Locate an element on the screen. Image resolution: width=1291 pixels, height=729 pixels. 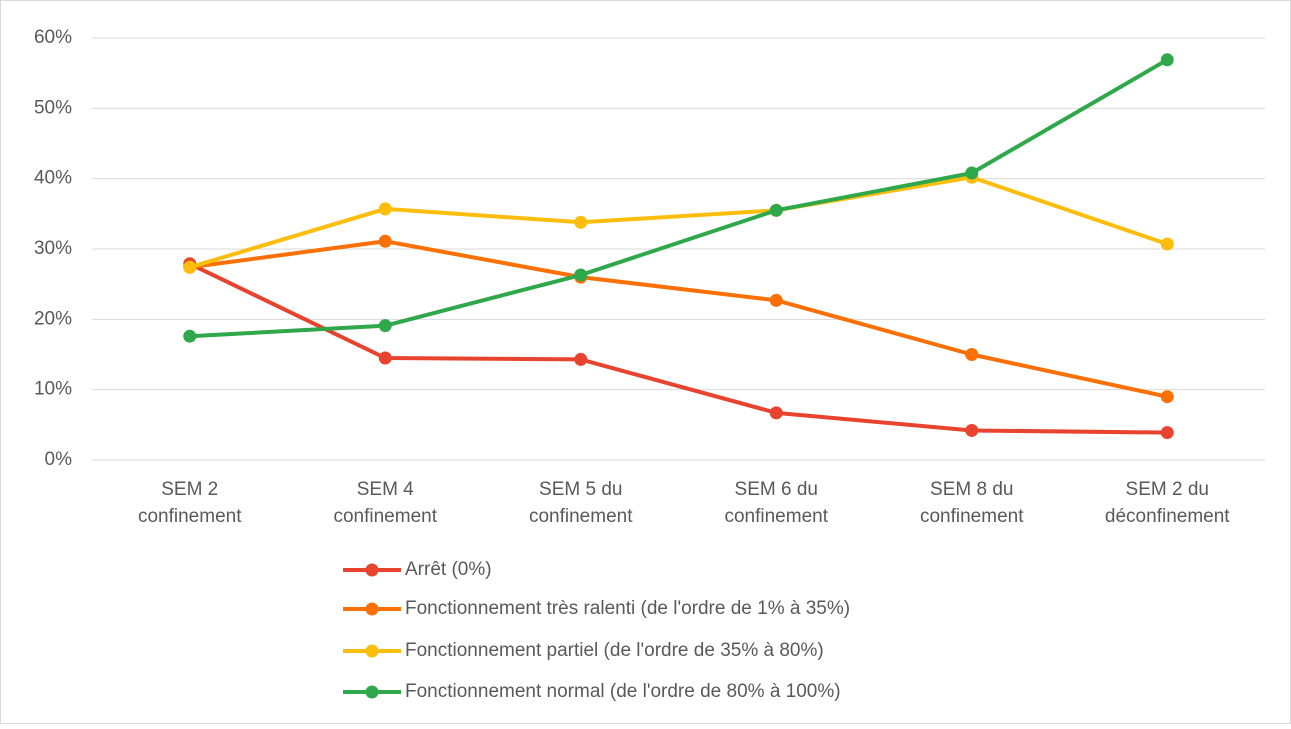
x-tick-label: SEM 8 du confinement is located at coordinates (972, 503).